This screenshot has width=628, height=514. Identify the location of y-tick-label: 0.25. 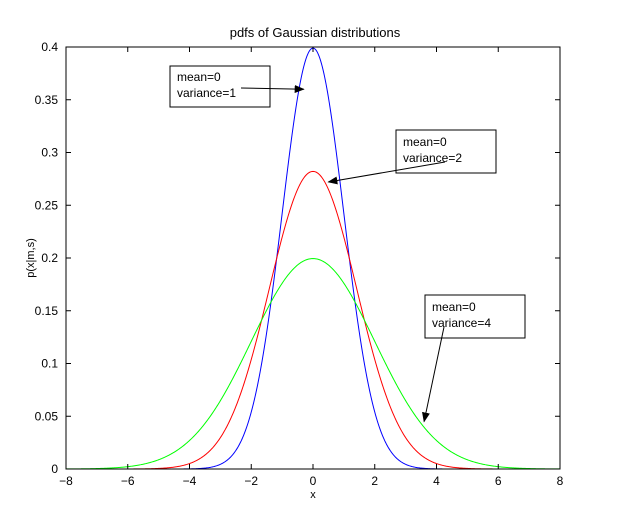
(47, 205).